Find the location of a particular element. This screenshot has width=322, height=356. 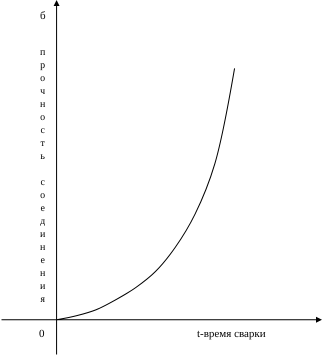

text: б is located at coordinates (43, 16).